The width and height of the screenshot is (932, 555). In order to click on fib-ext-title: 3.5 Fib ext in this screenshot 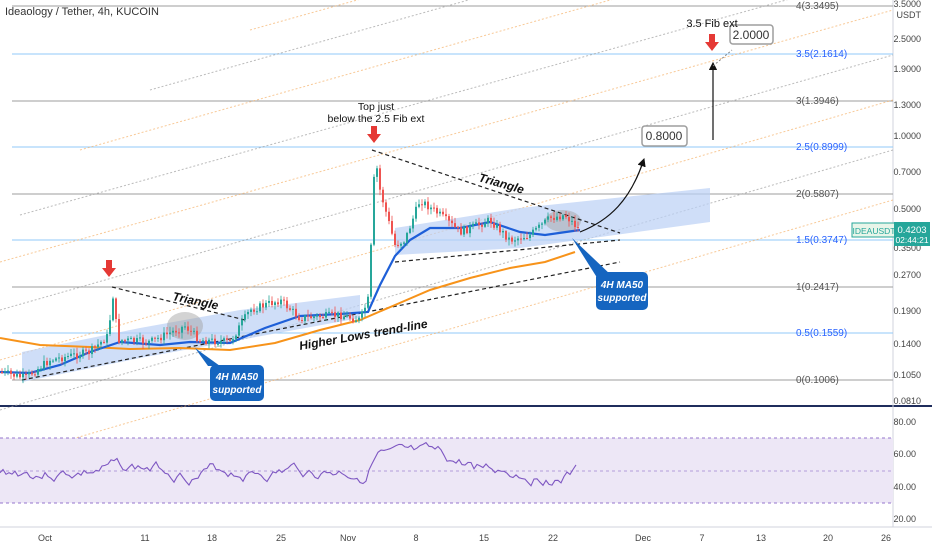, I will do `click(711, 24)`.